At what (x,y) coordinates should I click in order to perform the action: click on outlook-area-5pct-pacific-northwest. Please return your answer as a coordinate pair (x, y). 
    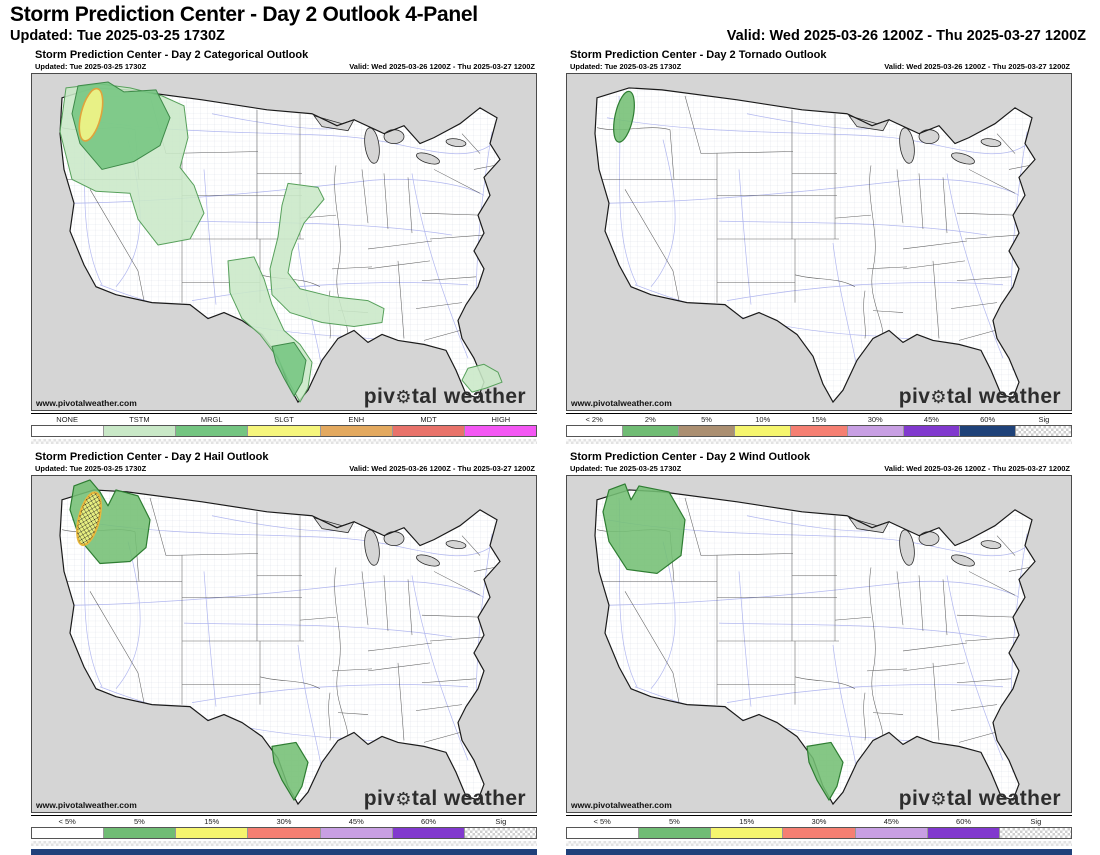
    Looking at the image, I should click on (644, 529).